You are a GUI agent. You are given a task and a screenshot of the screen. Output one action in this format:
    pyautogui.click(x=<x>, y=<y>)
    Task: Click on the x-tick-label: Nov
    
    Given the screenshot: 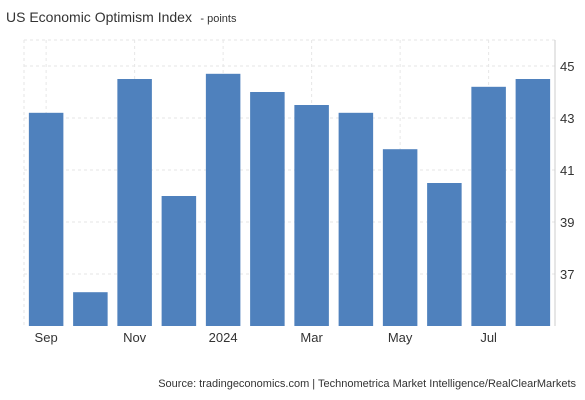 What is the action you would take?
    pyautogui.click(x=135, y=337)
    